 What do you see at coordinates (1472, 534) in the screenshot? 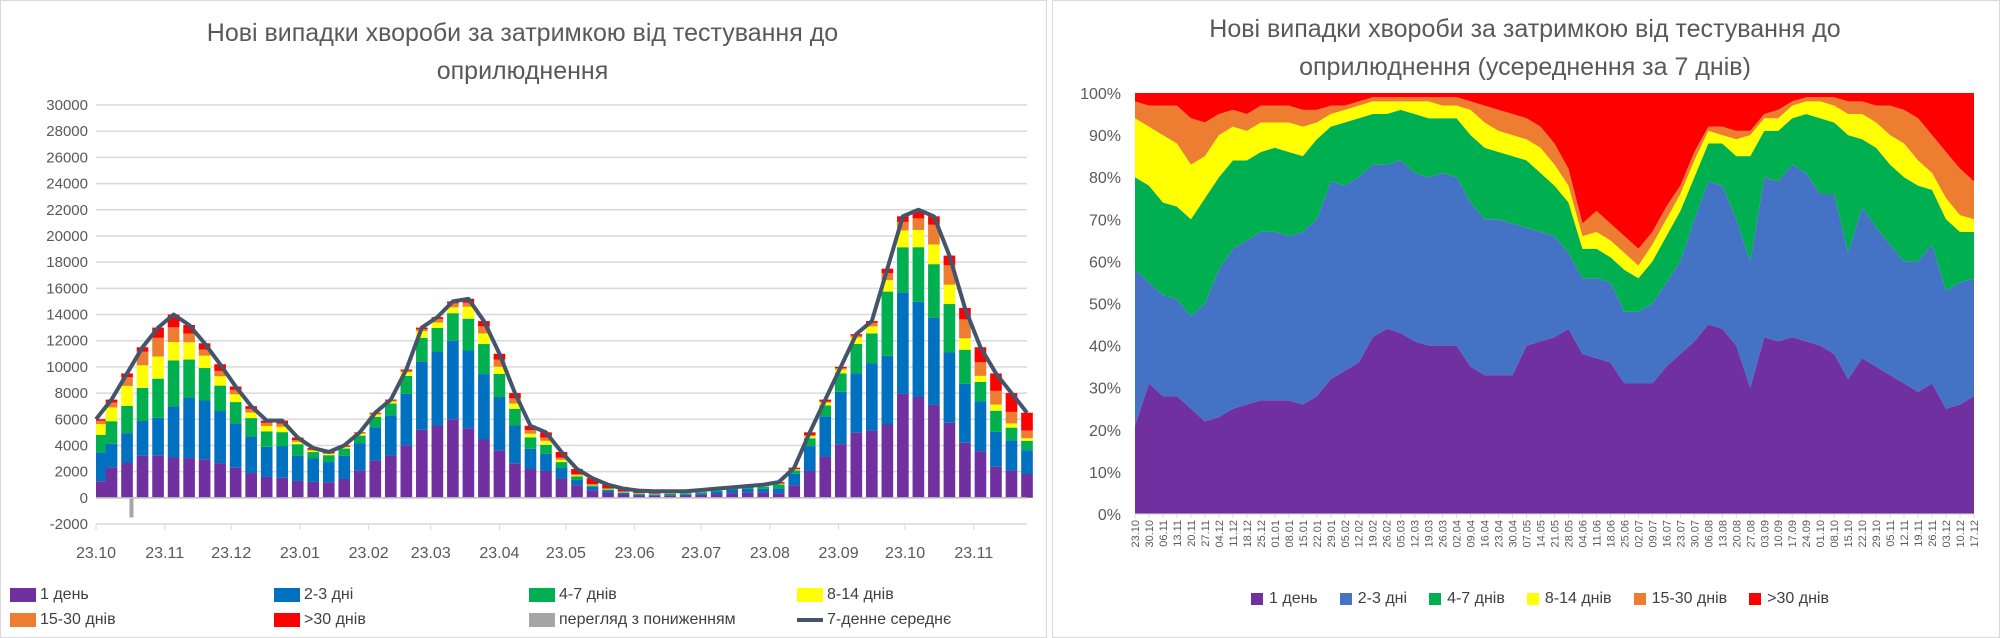
I see `x-tick-label: 09.04` at bounding box center [1472, 534].